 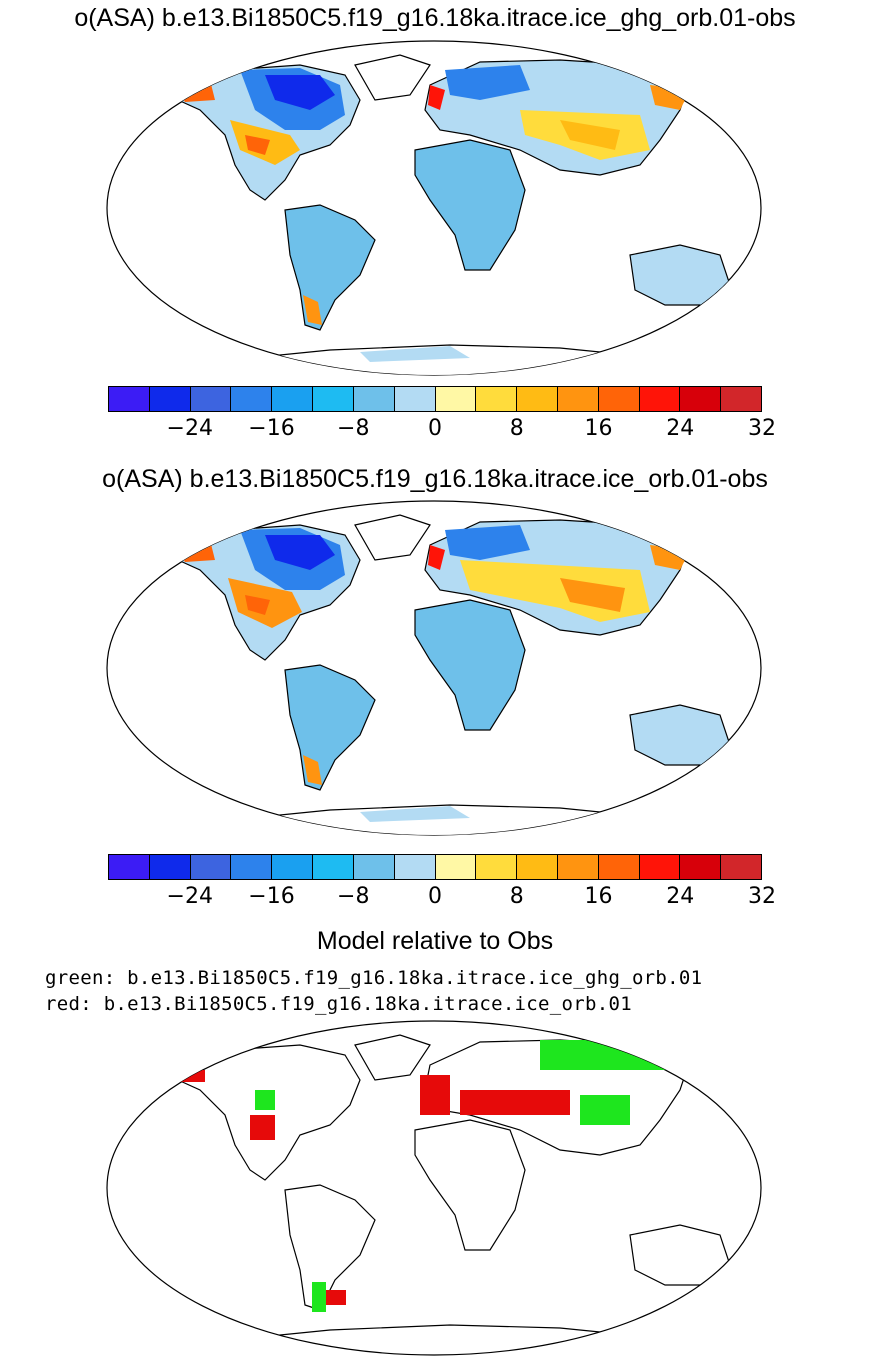 I want to click on green-region-east-asia, so click(x=605, y=1110).